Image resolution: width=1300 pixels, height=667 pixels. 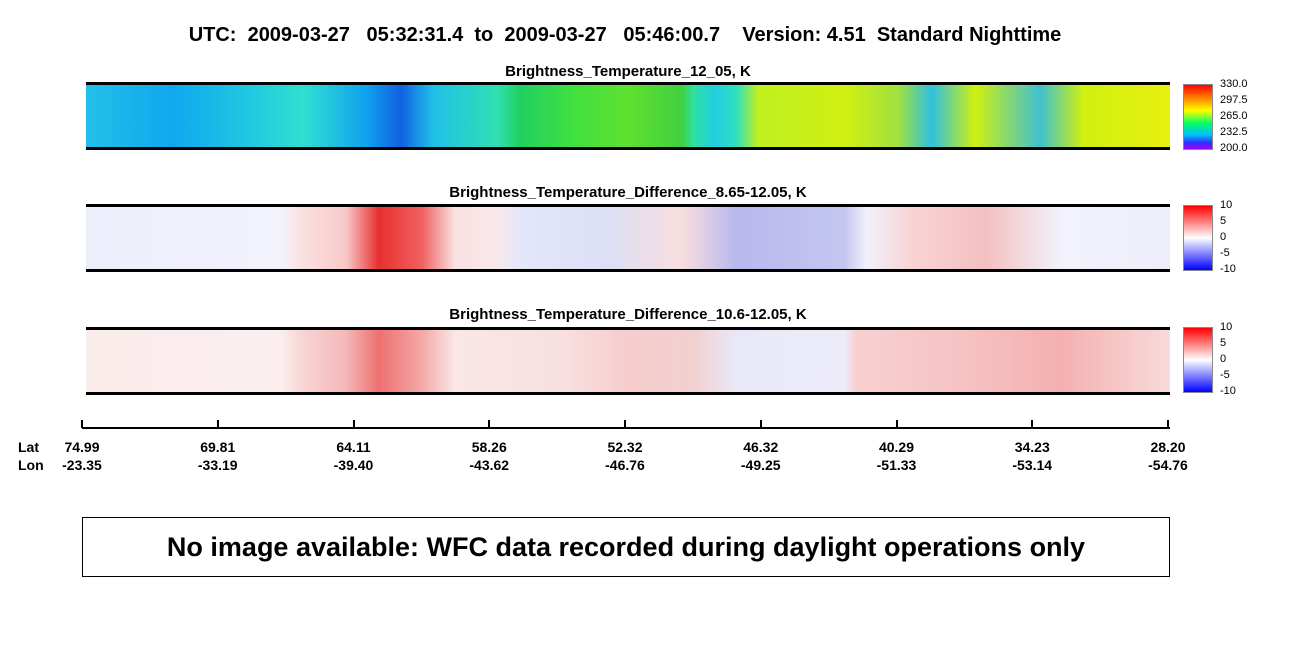 What do you see at coordinates (1032, 447) in the screenshot?
I see `lat-label: 34.23` at bounding box center [1032, 447].